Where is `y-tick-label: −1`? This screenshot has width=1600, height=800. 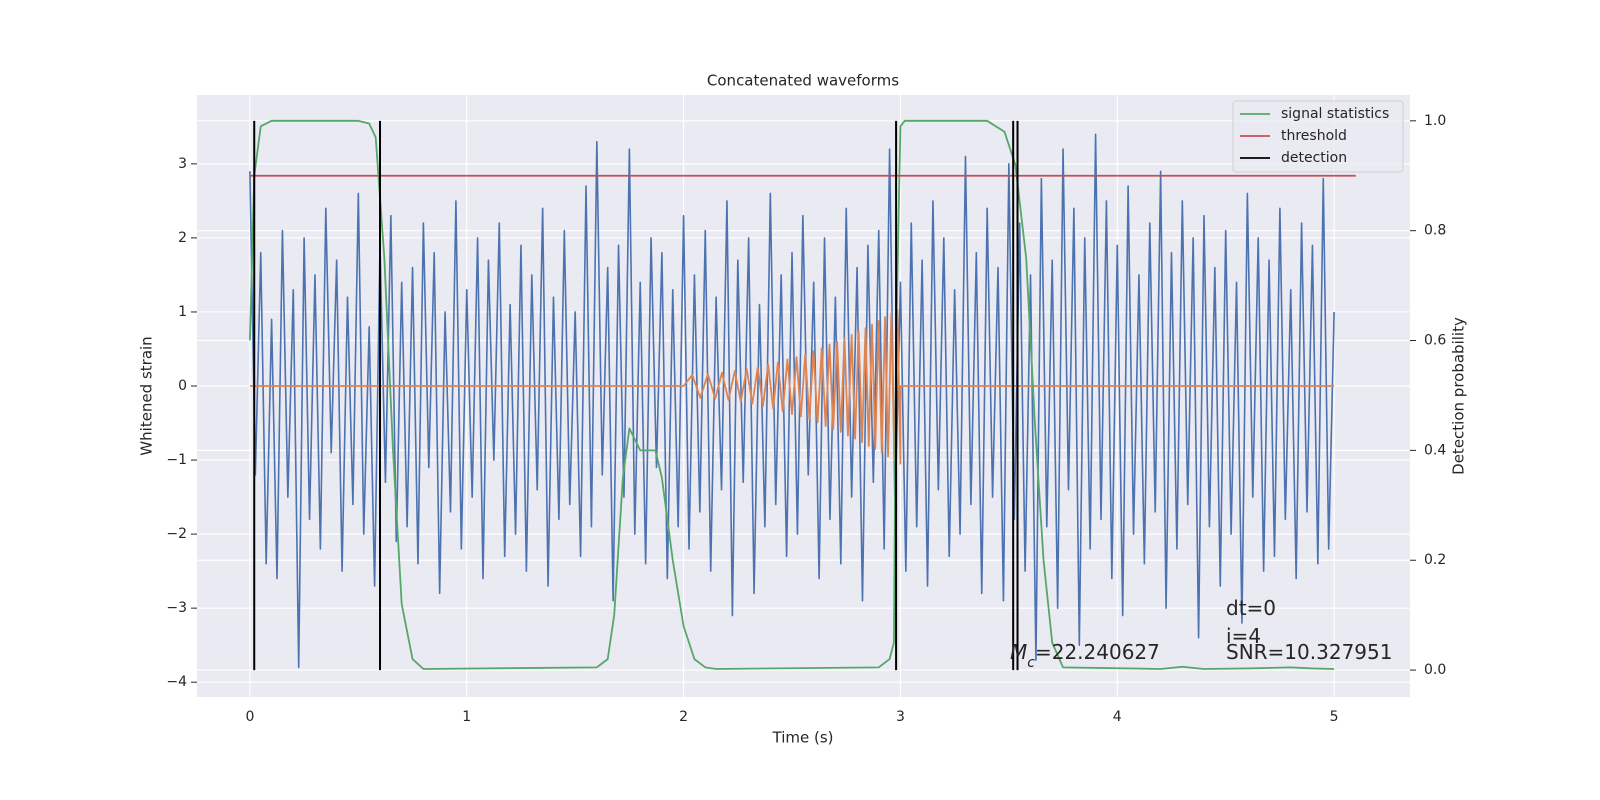 y-tick-label: −1 is located at coordinates (176, 460).